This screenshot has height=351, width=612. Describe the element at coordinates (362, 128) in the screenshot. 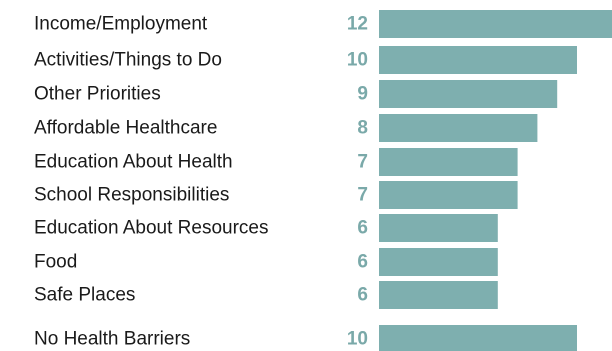

I see `value-label: 8` at that location.